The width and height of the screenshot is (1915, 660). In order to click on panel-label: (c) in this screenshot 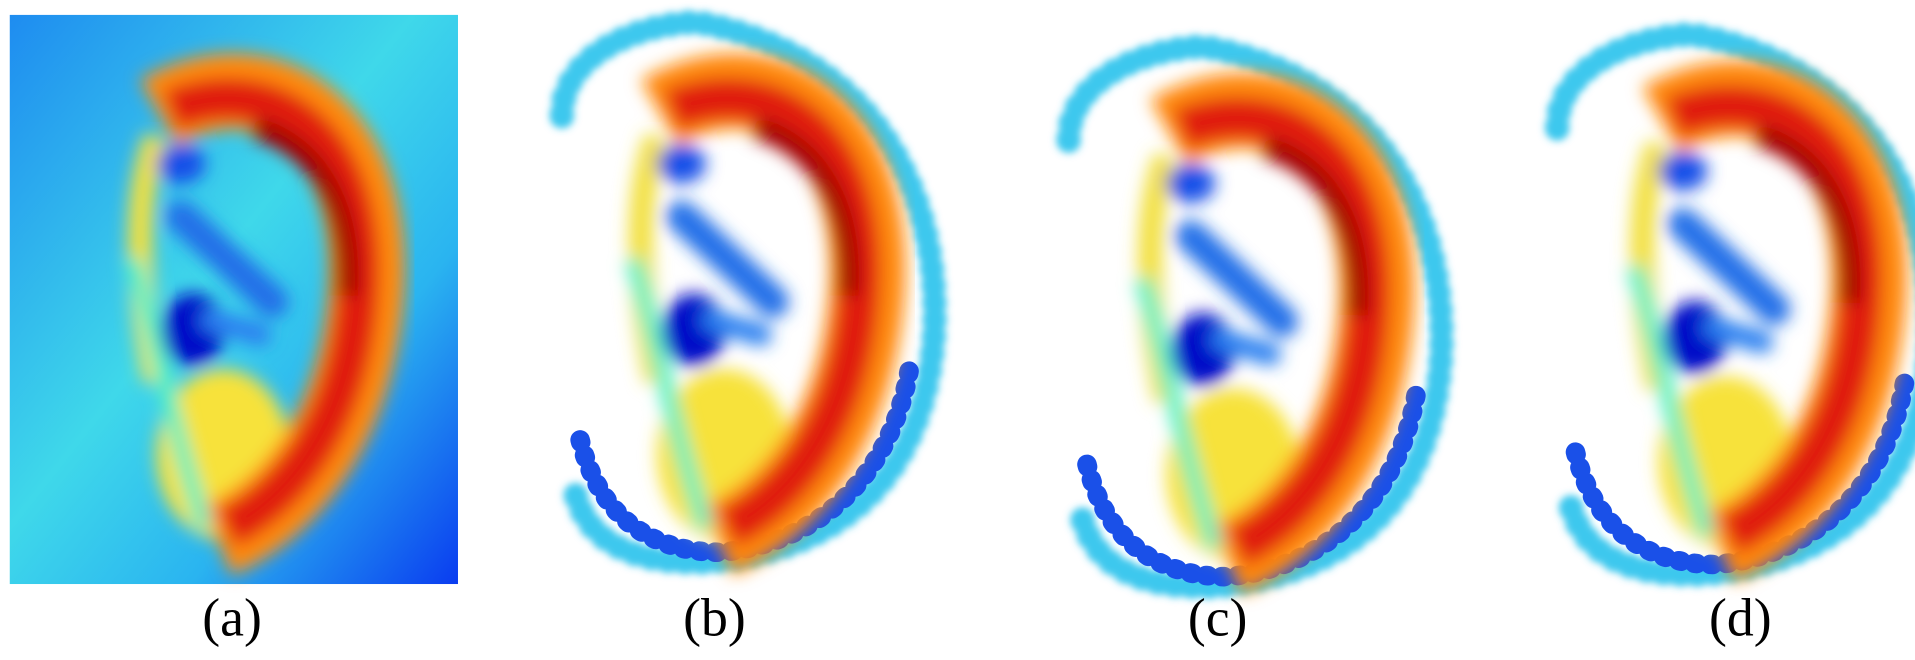, I will do `click(1218, 617)`.